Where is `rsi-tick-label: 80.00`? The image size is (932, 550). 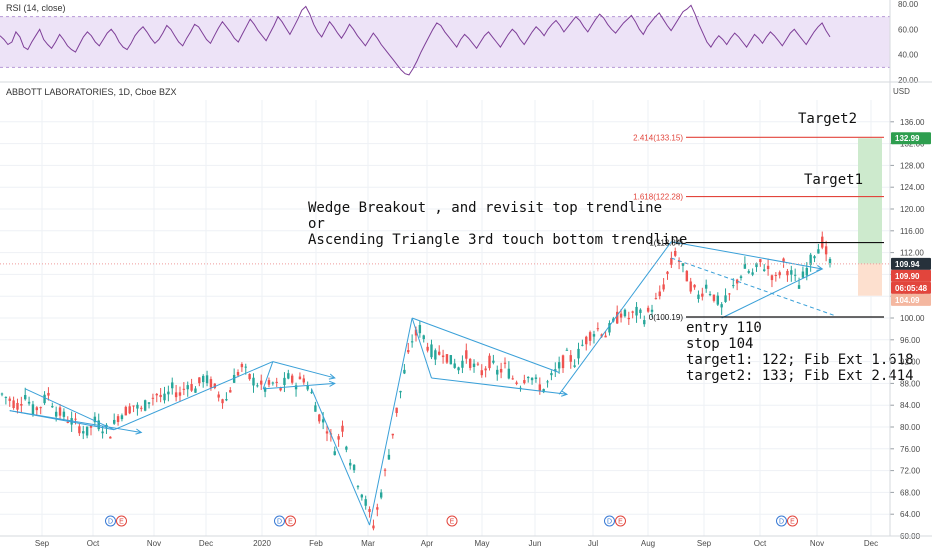
rsi-tick-label: 80.00 is located at coordinates (908, 4).